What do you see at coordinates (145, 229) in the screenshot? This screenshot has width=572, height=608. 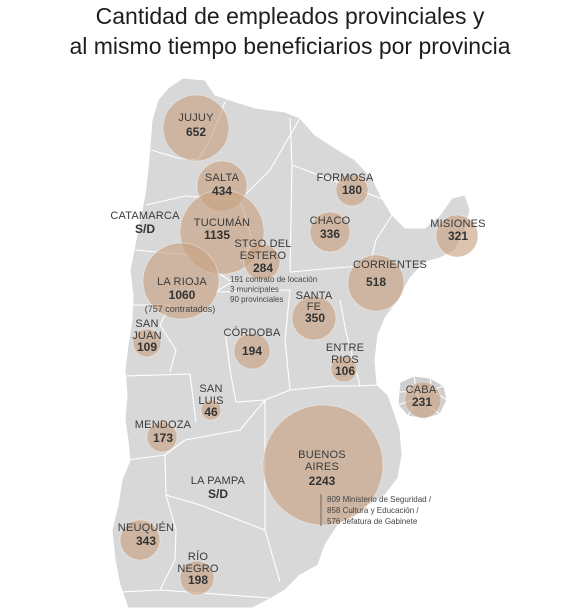 I see `label-catamarca-value: S/D` at bounding box center [145, 229].